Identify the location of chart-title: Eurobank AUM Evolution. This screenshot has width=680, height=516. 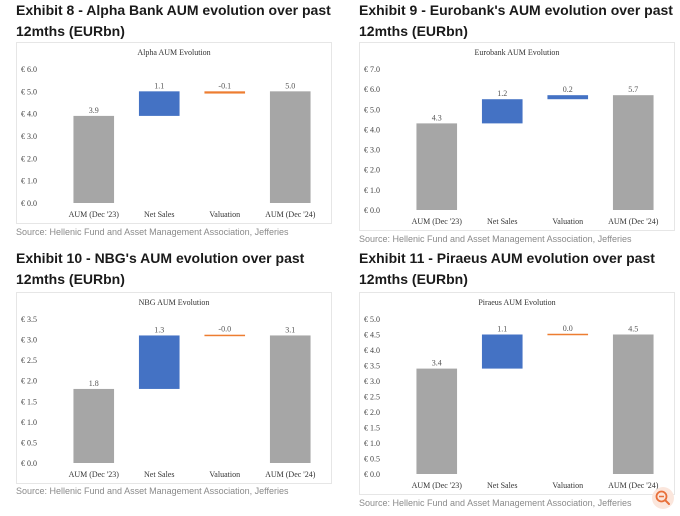
(517, 52).